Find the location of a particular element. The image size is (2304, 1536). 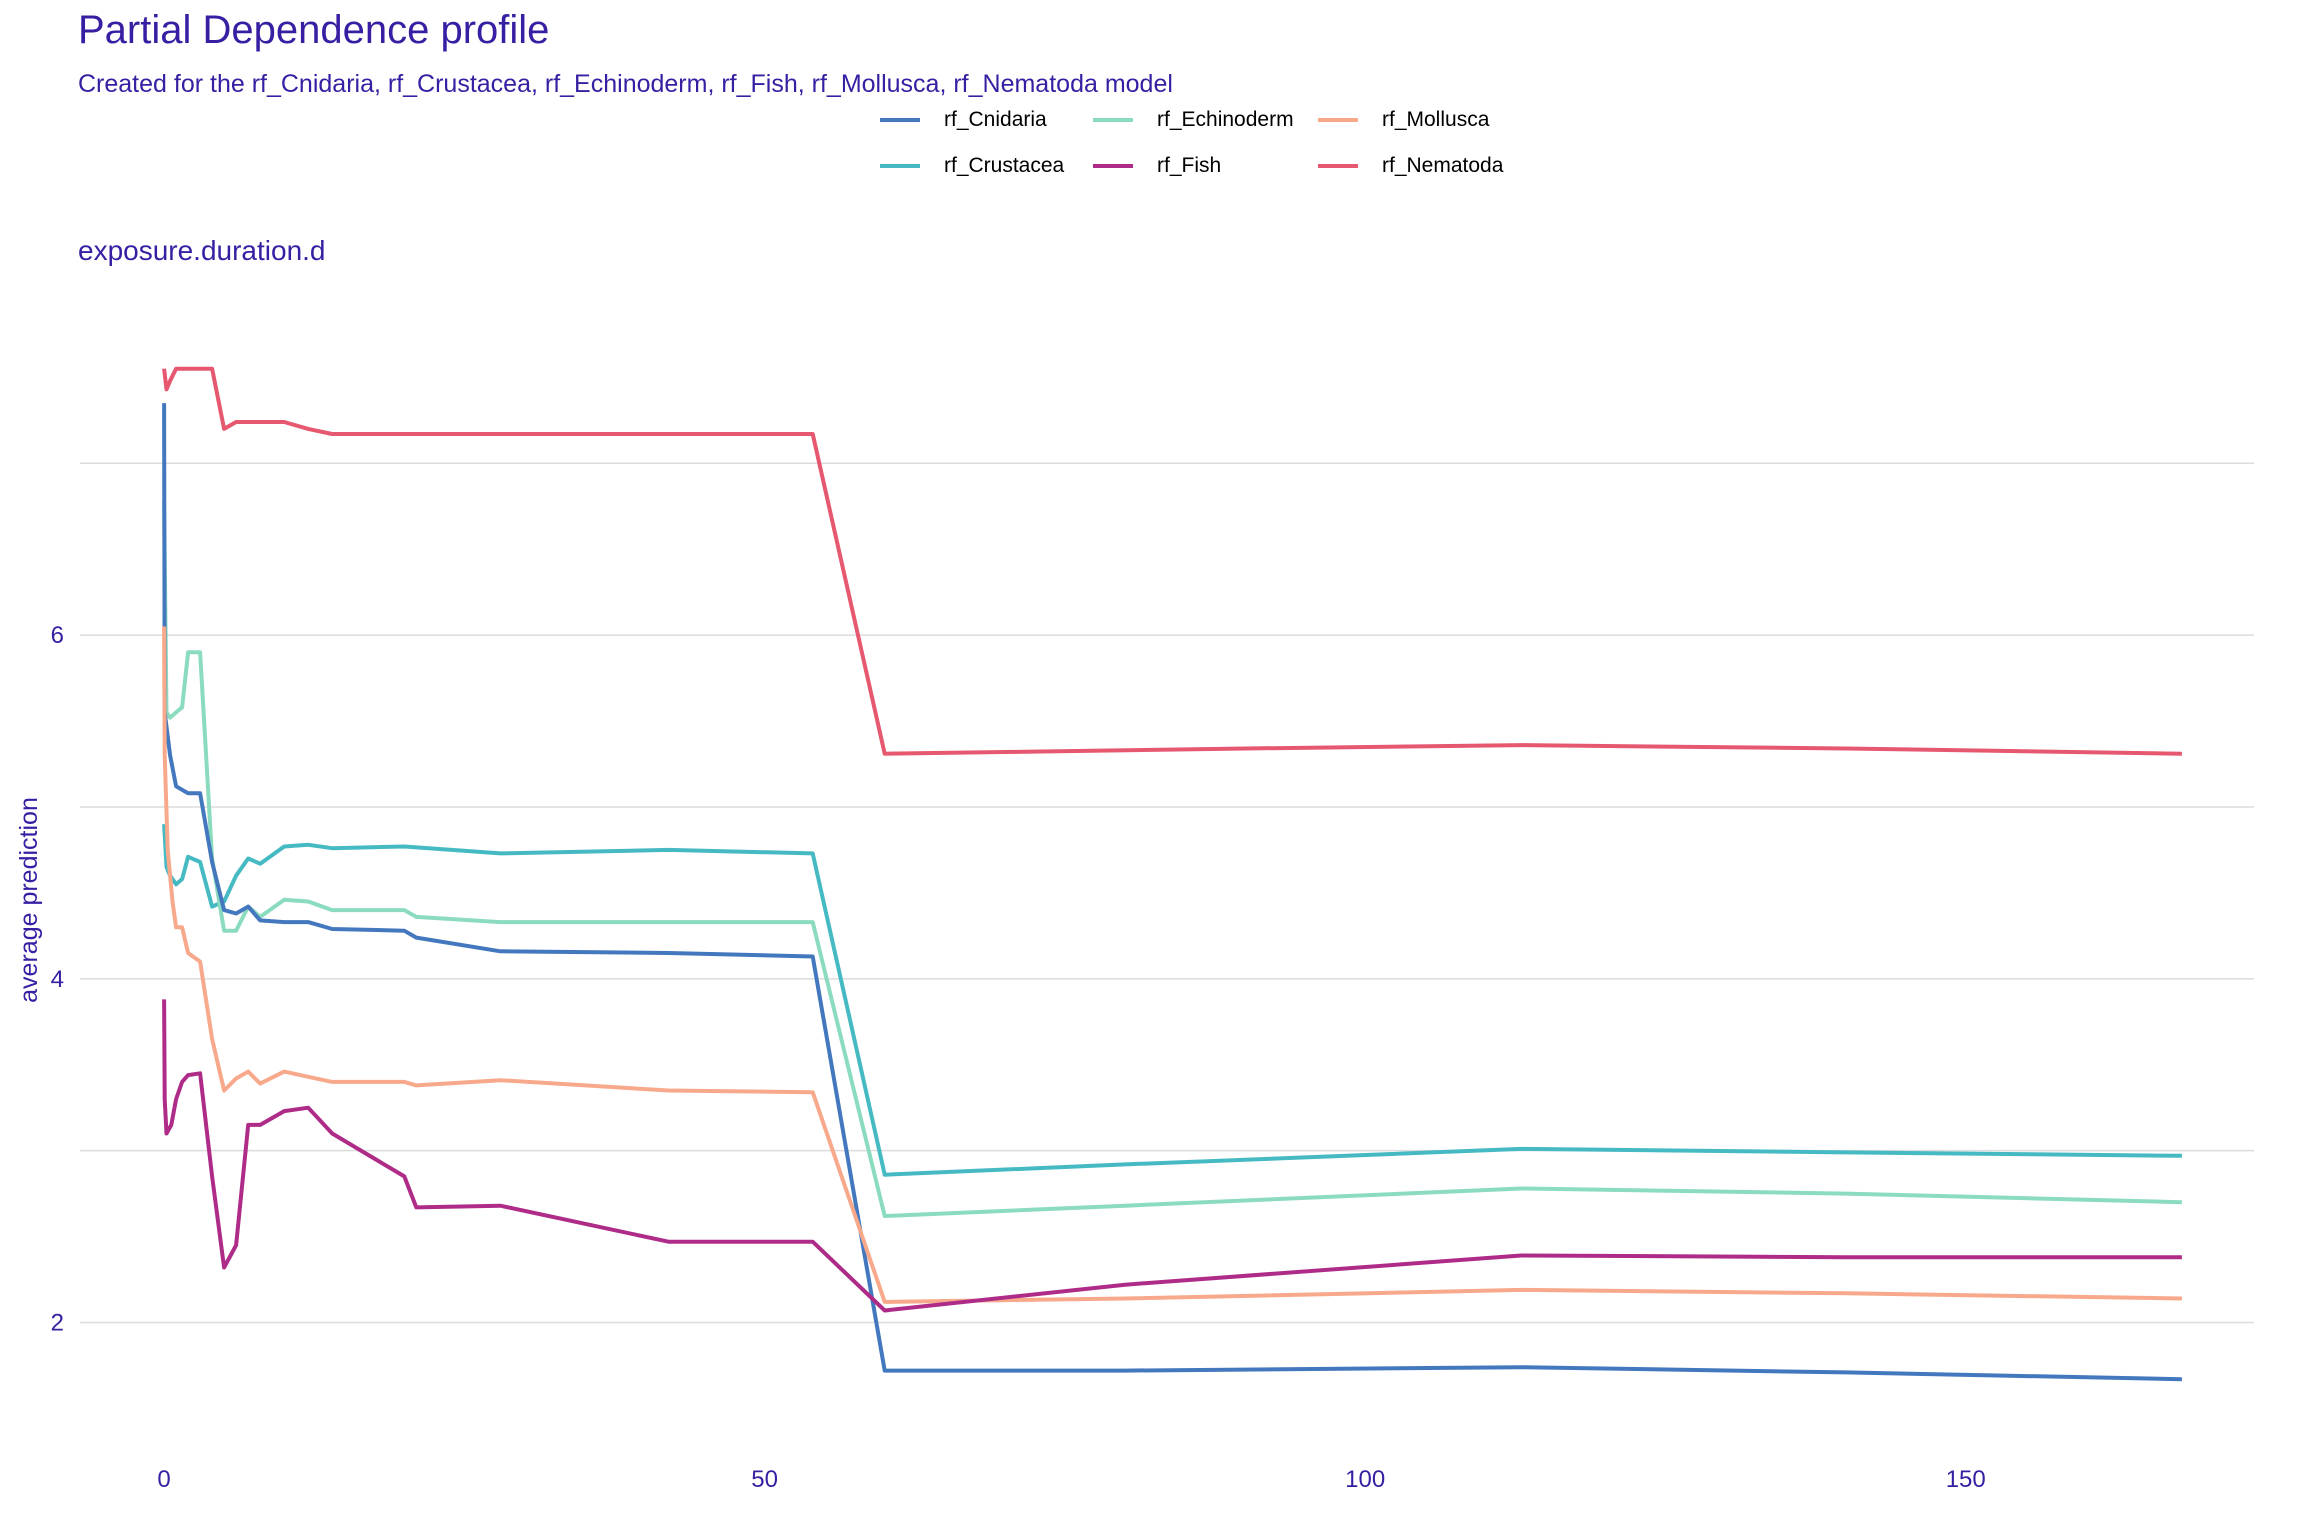

y-tick-label: 6 is located at coordinates (57, 635).